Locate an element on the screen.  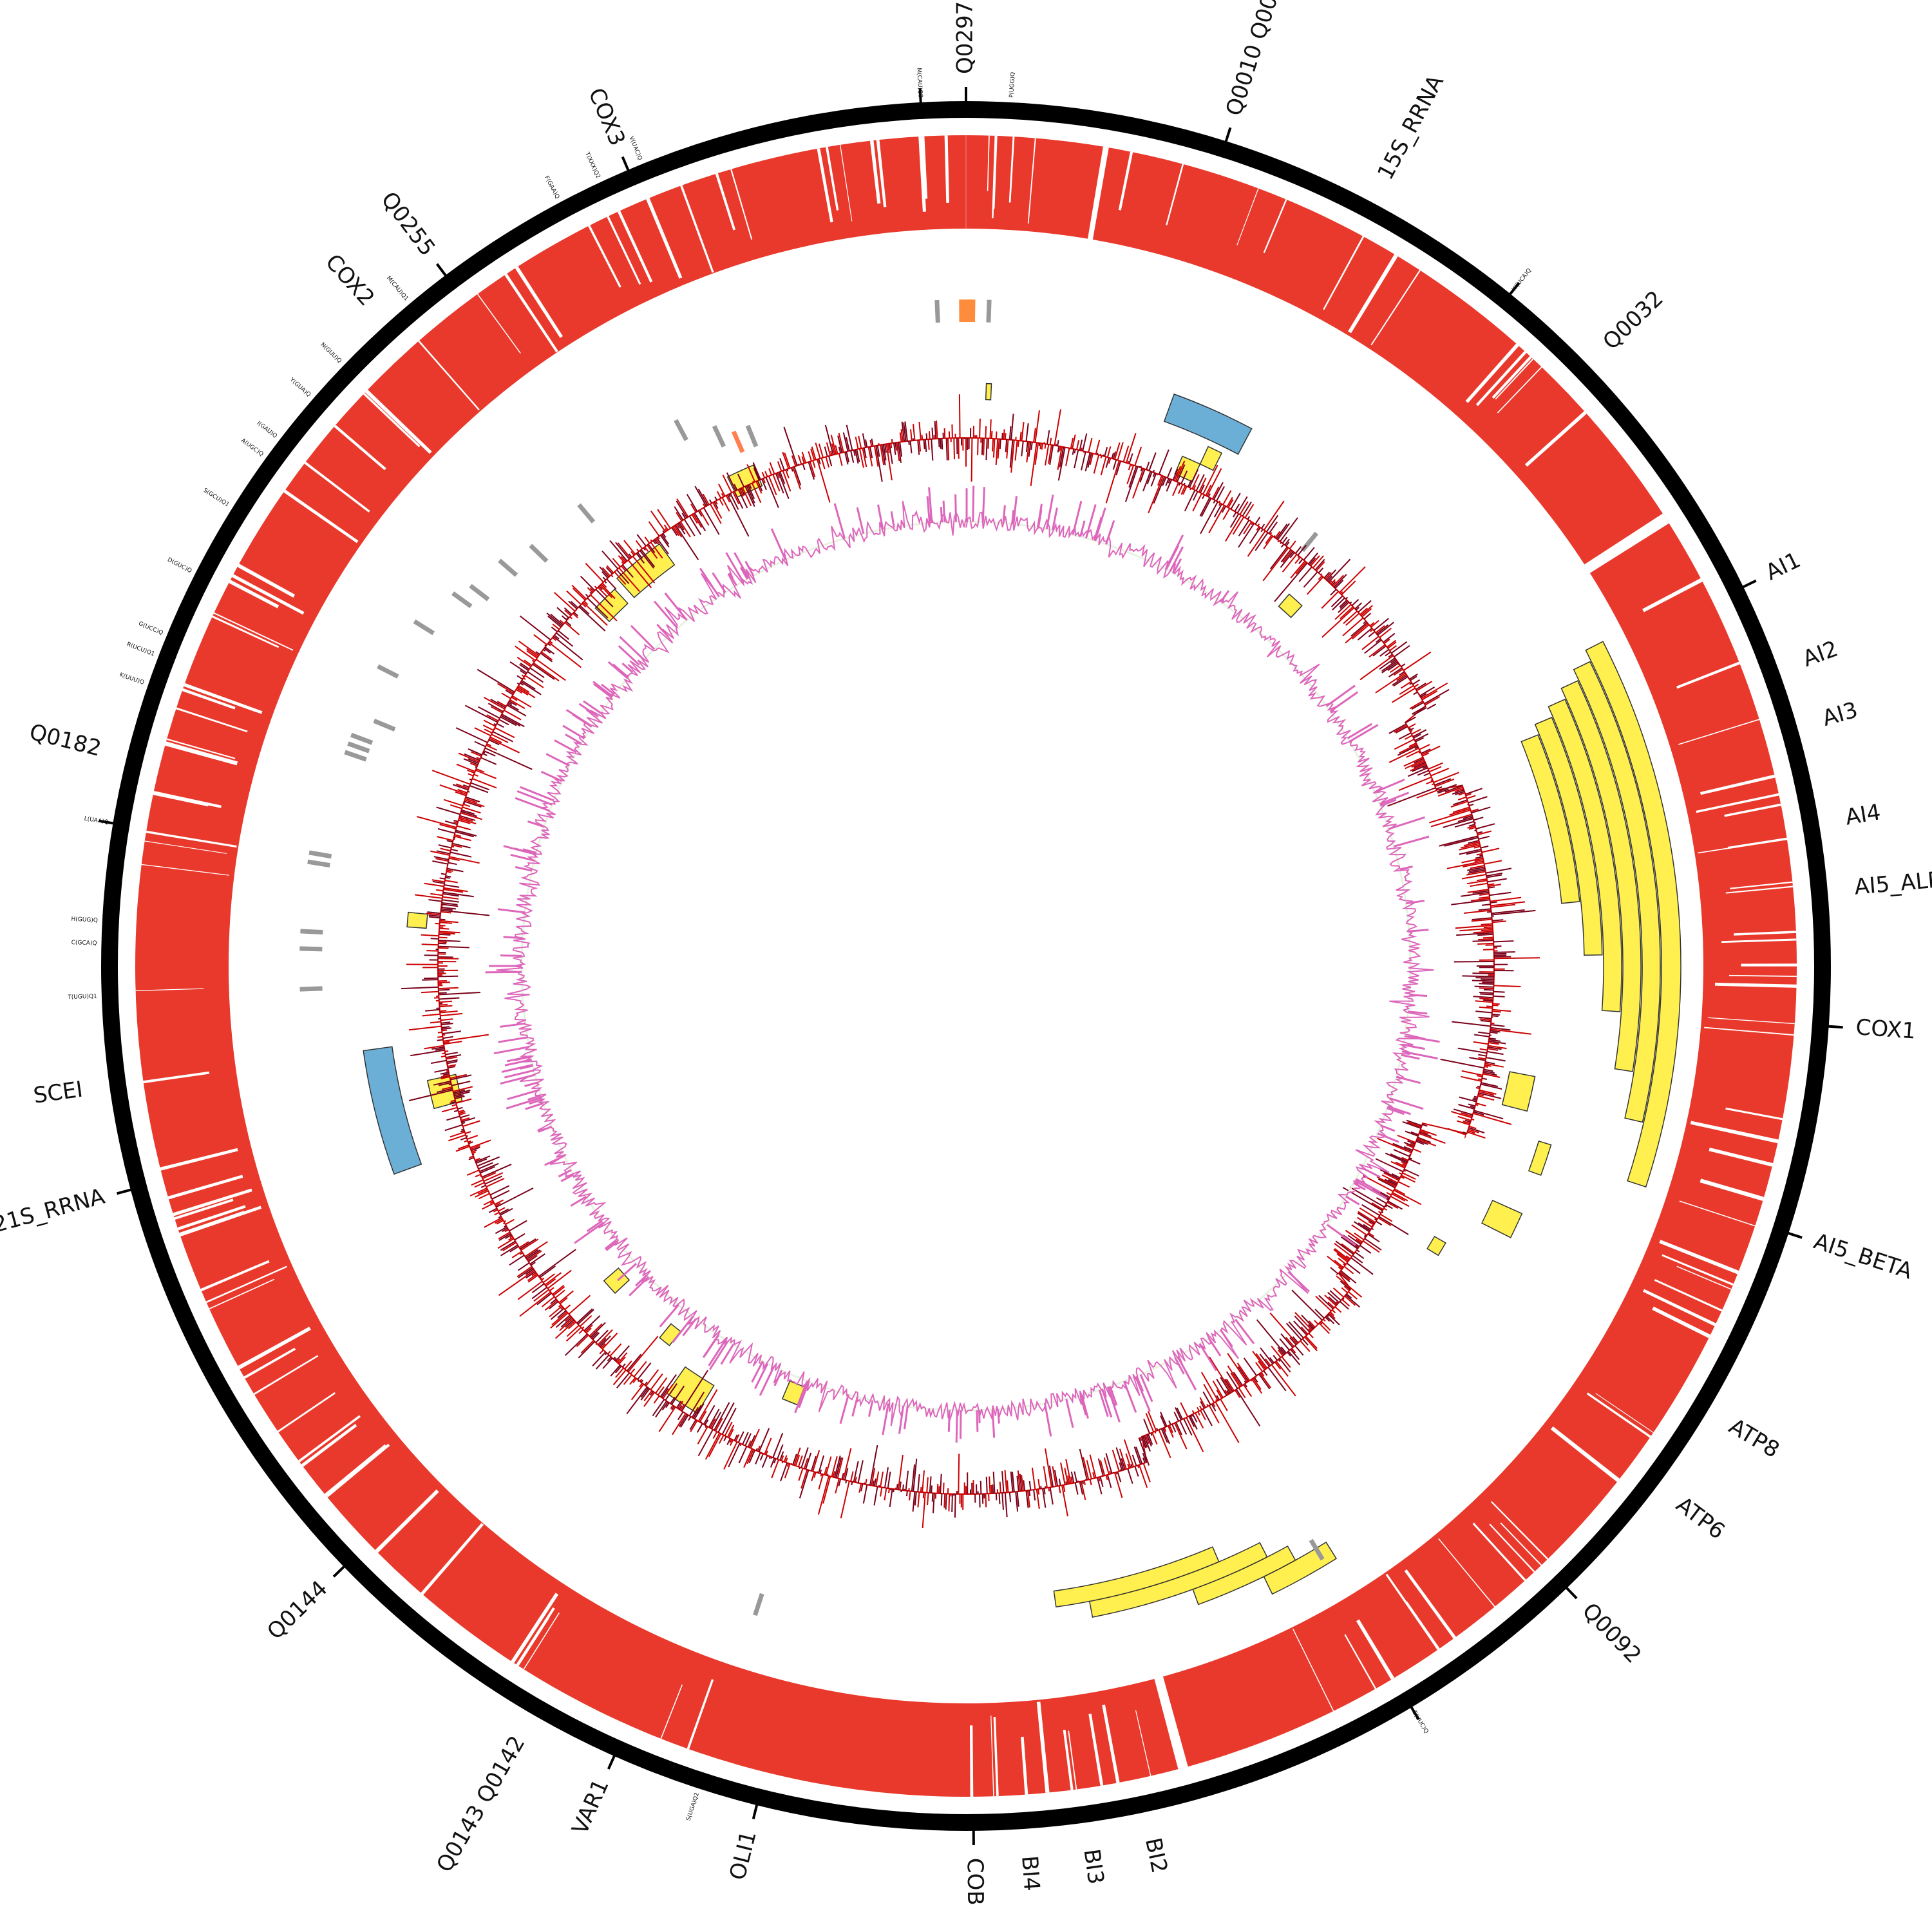
trna-mark is located at coordinates (937, 311).